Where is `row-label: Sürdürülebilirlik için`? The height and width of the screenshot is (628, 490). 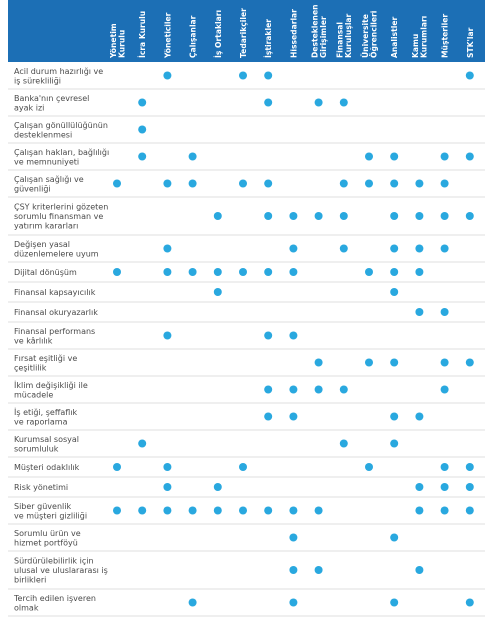 row-label: Sürdürülebilirlik için is located at coordinates (54, 561).